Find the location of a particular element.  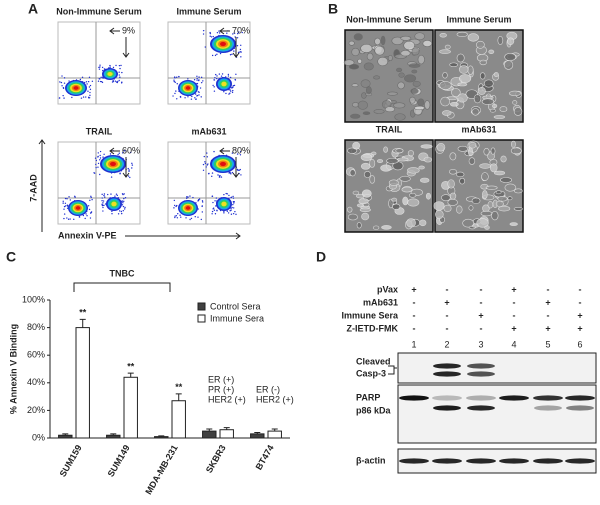

lane-number: 1 is located at coordinates (413, 344).